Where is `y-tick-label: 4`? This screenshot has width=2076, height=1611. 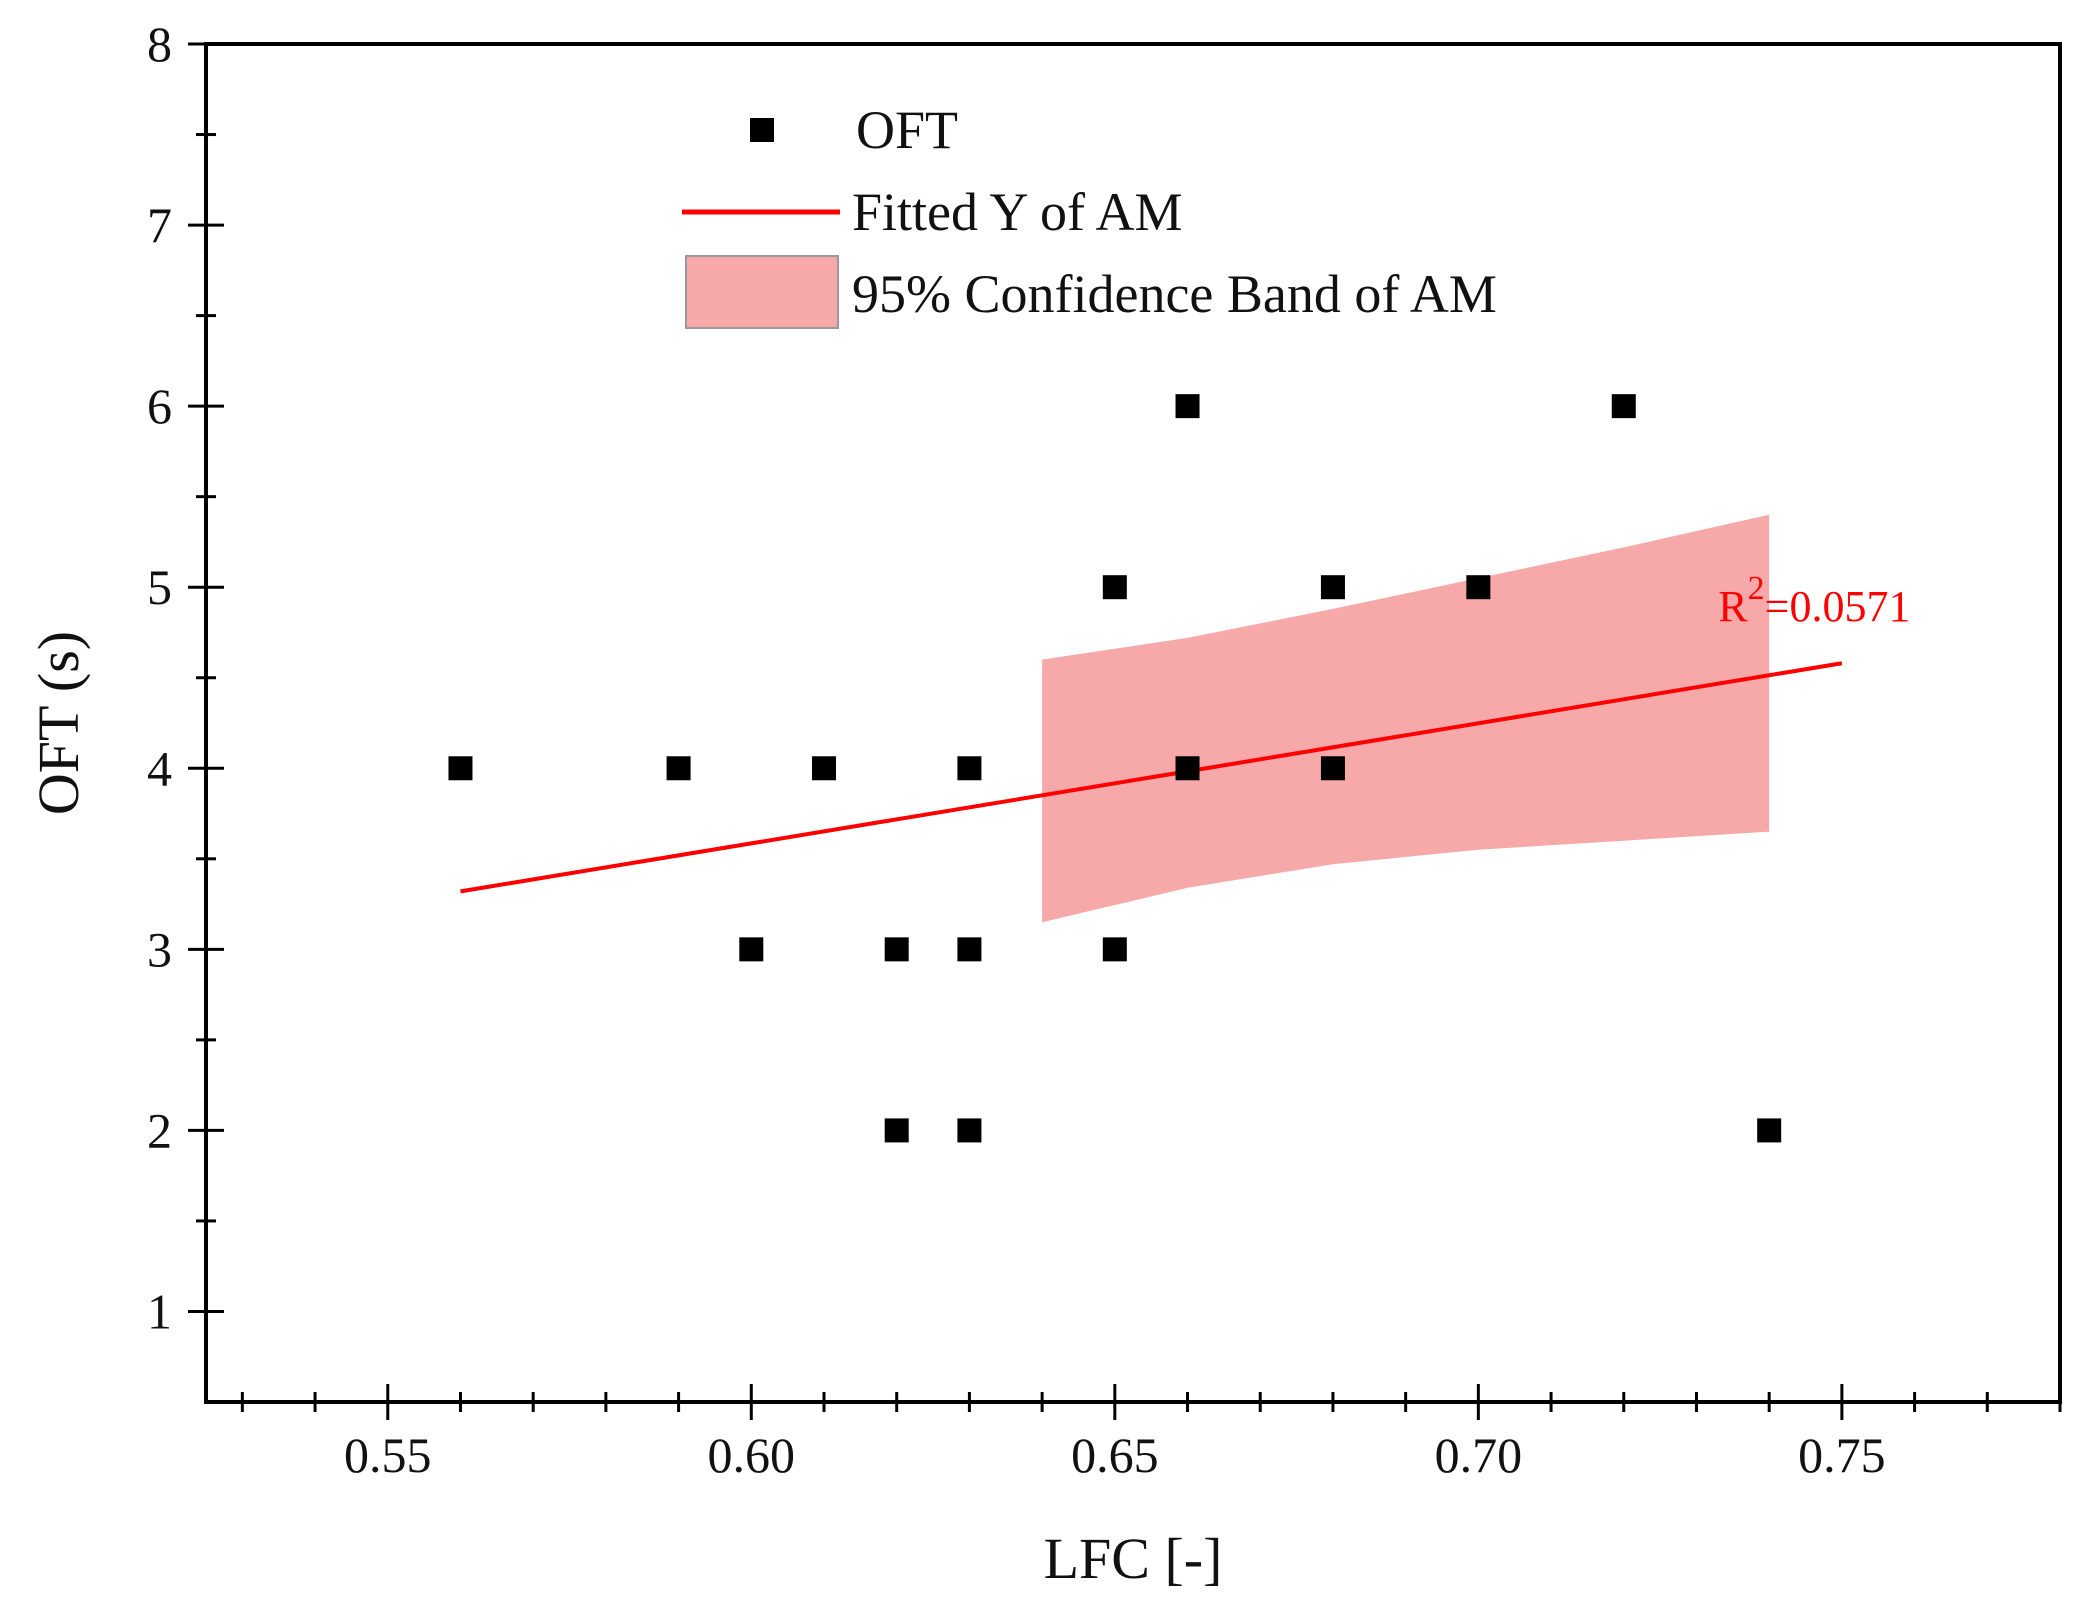 y-tick-label: 4 is located at coordinates (159, 768).